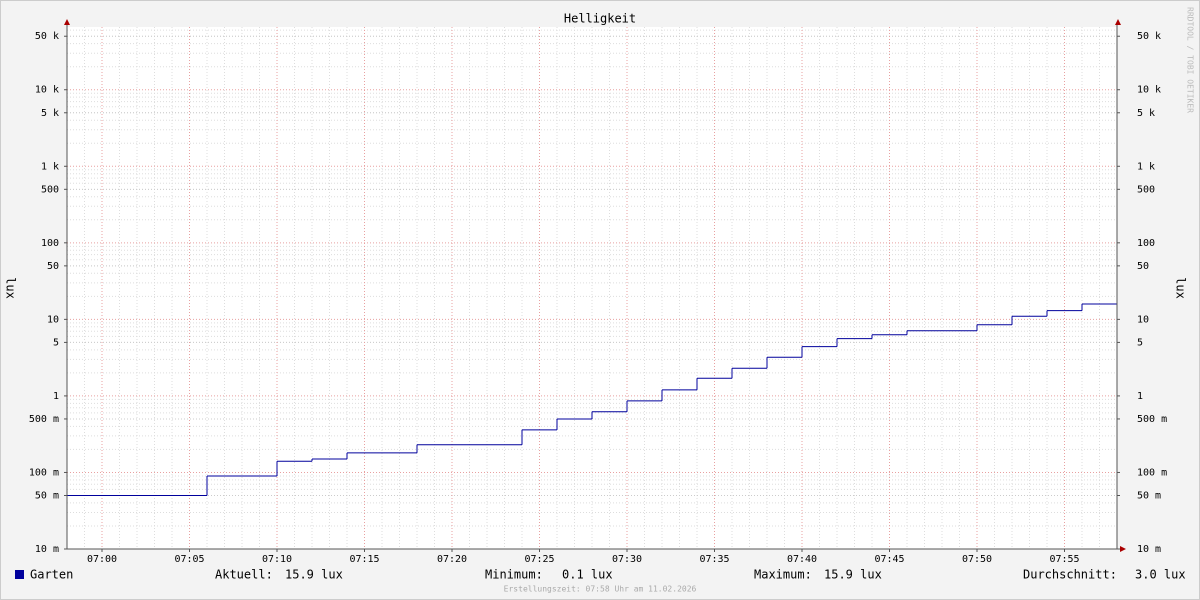  What do you see at coordinates (277, 559) in the screenshot?
I see `x-tick-label: 07:10` at bounding box center [277, 559].